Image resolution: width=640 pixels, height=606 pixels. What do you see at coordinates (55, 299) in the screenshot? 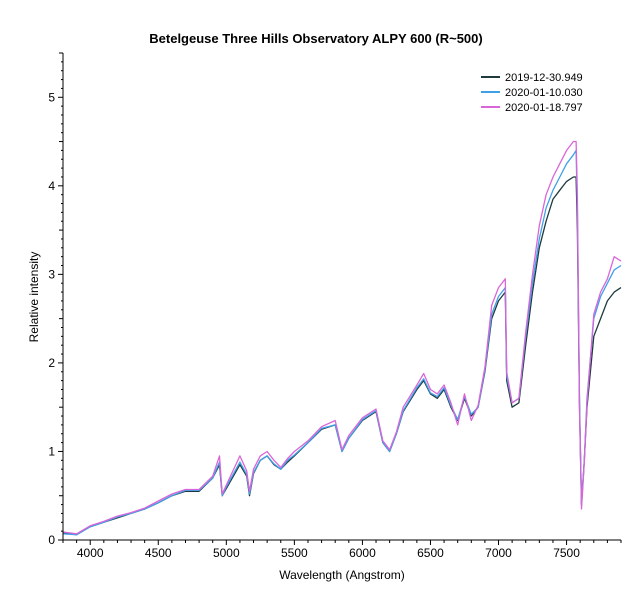
I see `y-ticks: 0 1 2 3 4 5` at bounding box center [55, 299].